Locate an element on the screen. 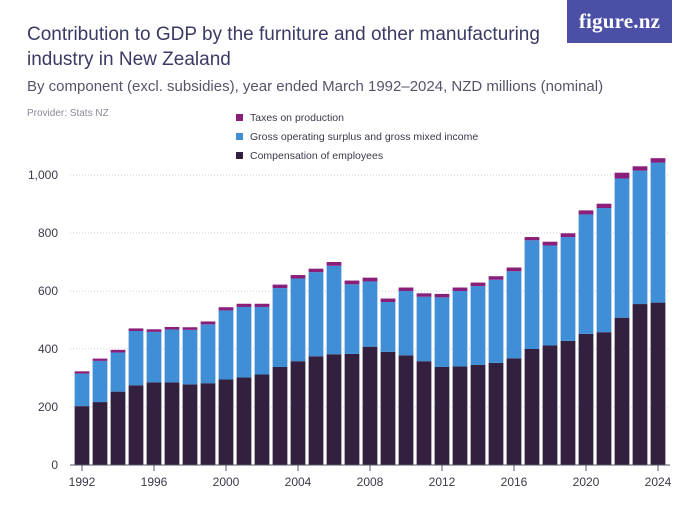 This screenshot has height=525, width=700. x-tick-label: 2024 is located at coordinates (658, 482).